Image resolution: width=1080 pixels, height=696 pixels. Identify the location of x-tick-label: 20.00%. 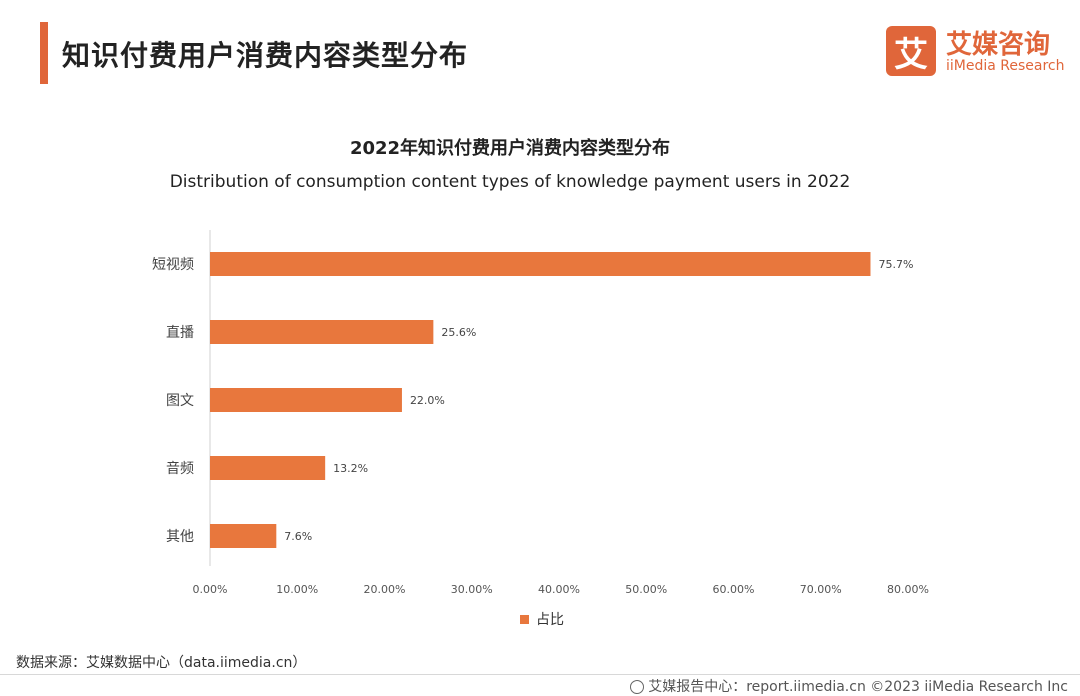
(385, 589).